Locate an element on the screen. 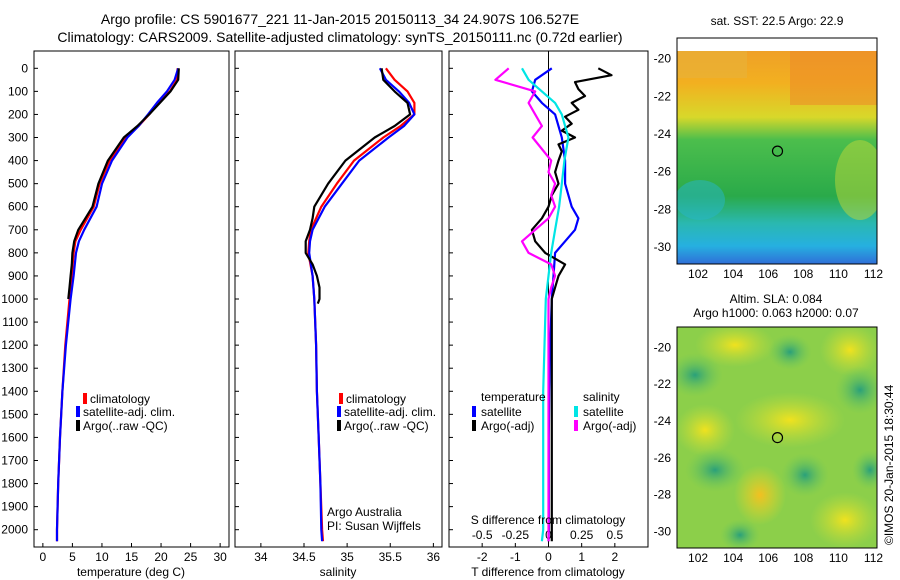 This screenshot has height=580, width=900. sst-warm-patch is located at coordinates (833, 78).